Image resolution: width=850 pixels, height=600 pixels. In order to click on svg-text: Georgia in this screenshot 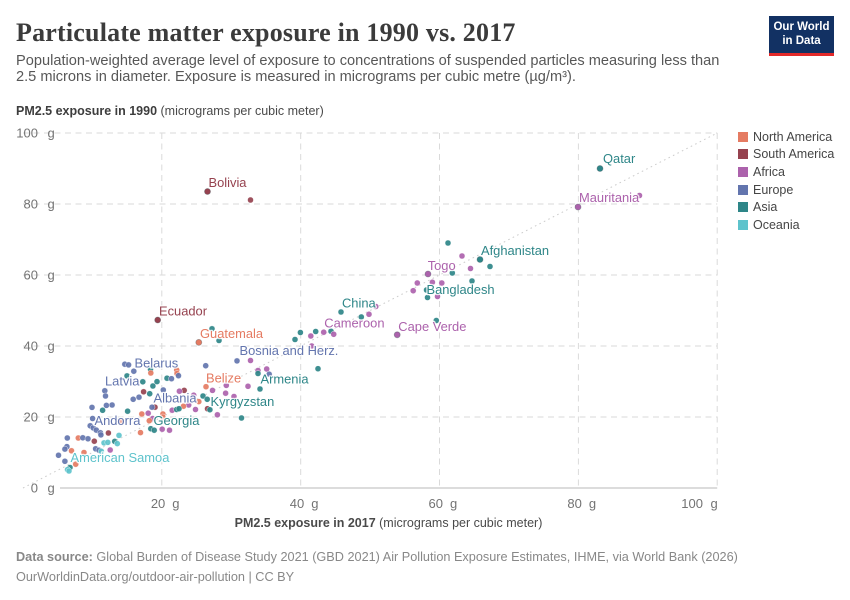, I will do `click(177, 420)`.